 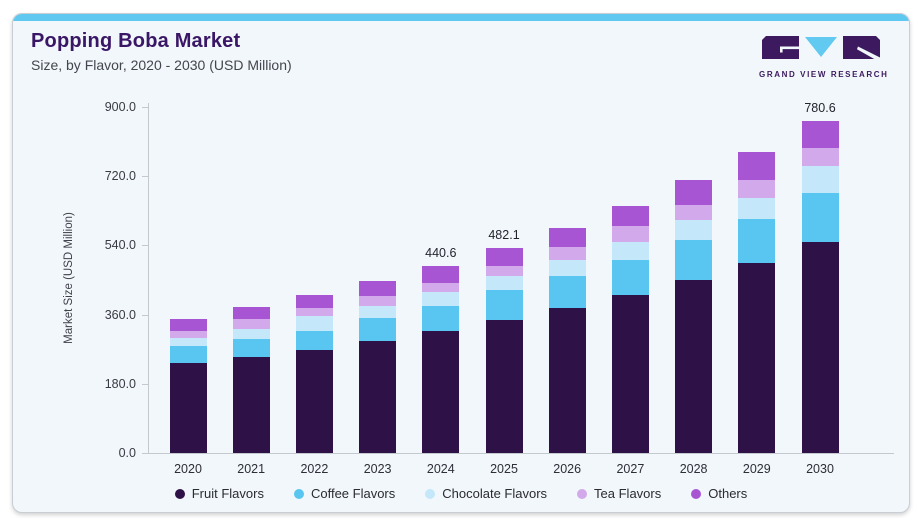 I want to click on bar-2023, so click(x=378, y=366).